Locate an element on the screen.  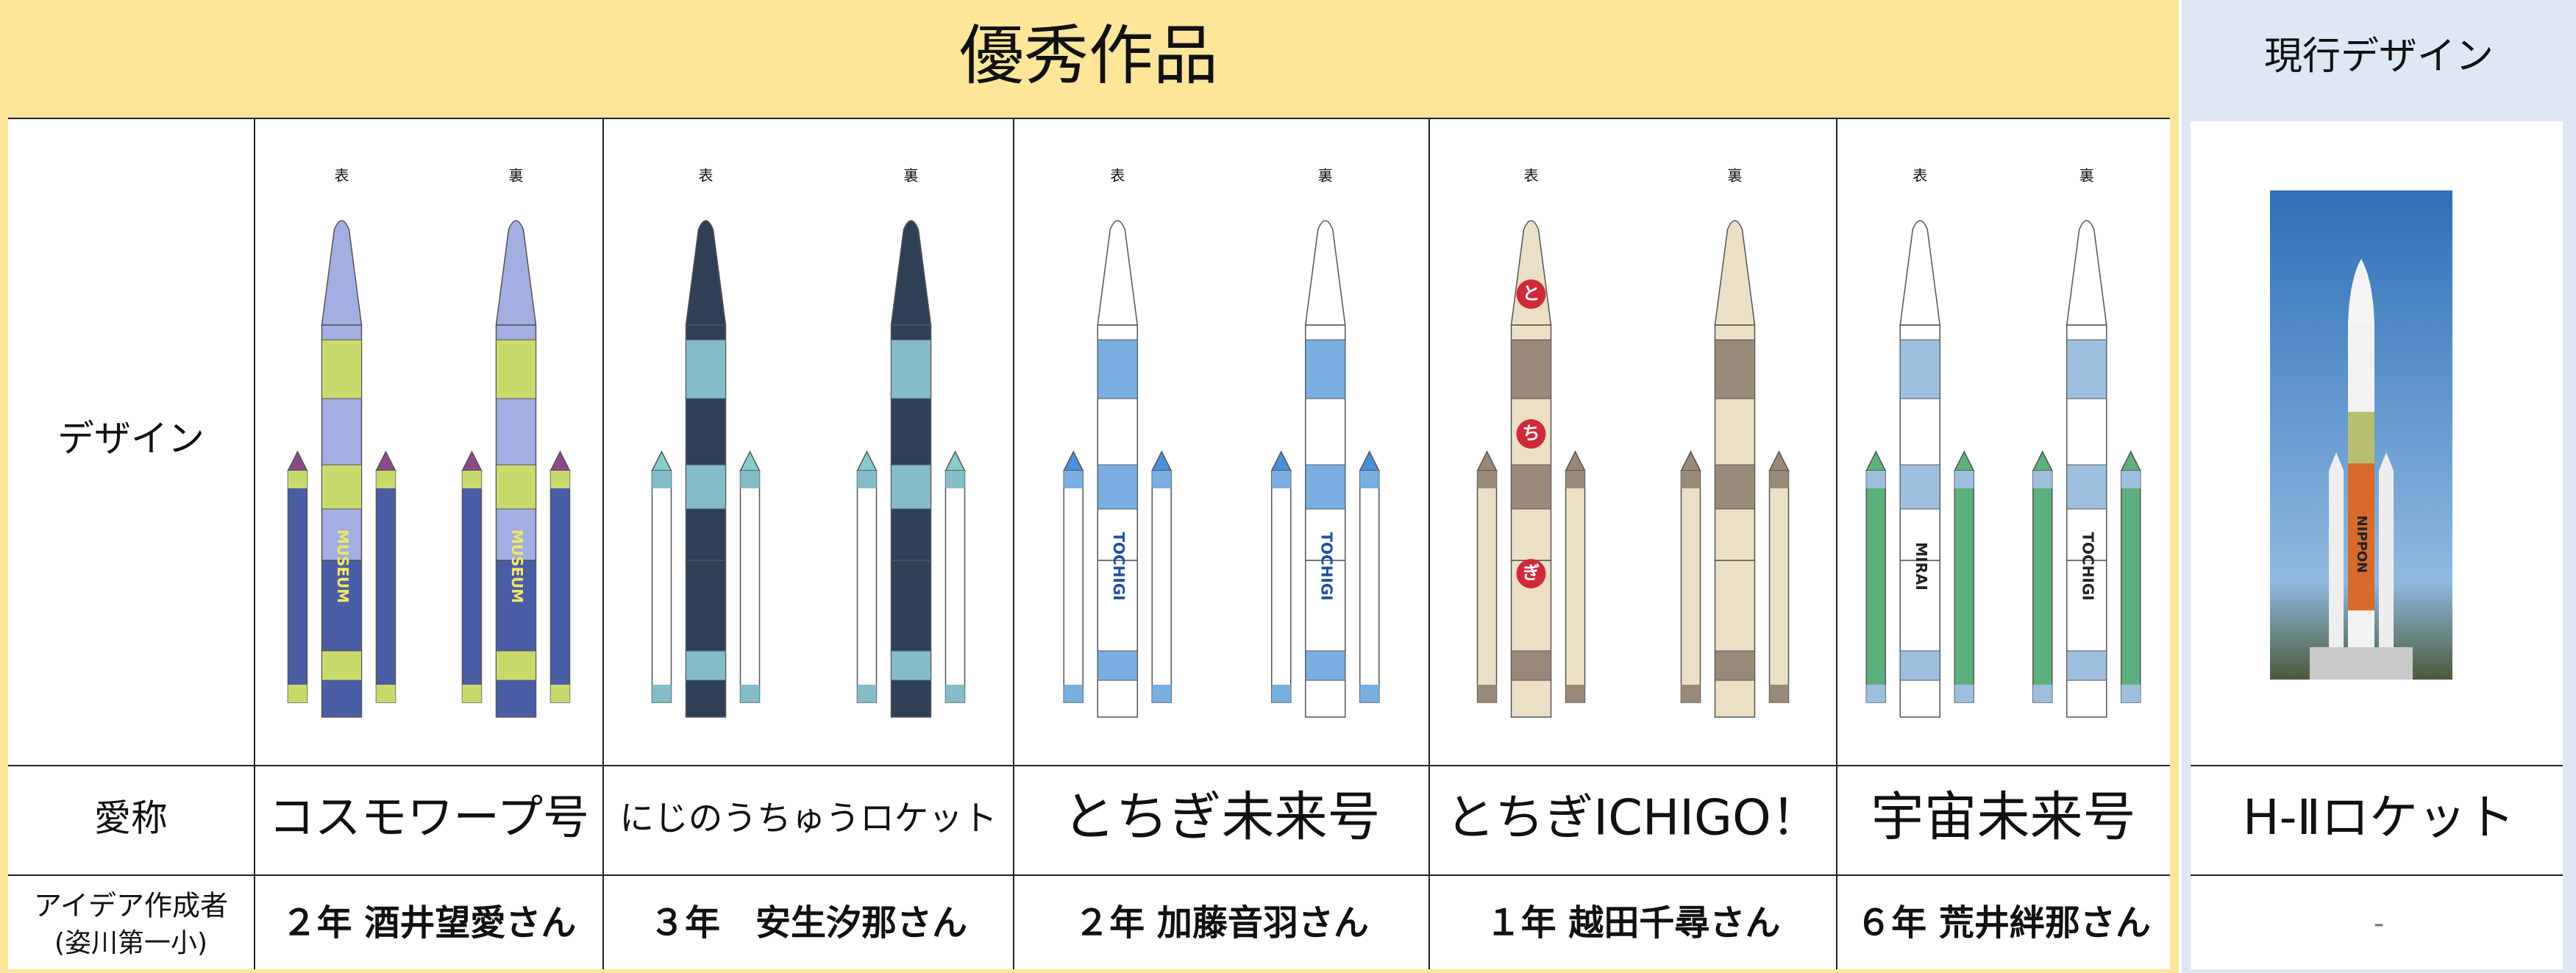
rocket-text: TOCHIGI is located at coordinates (1326, 566).